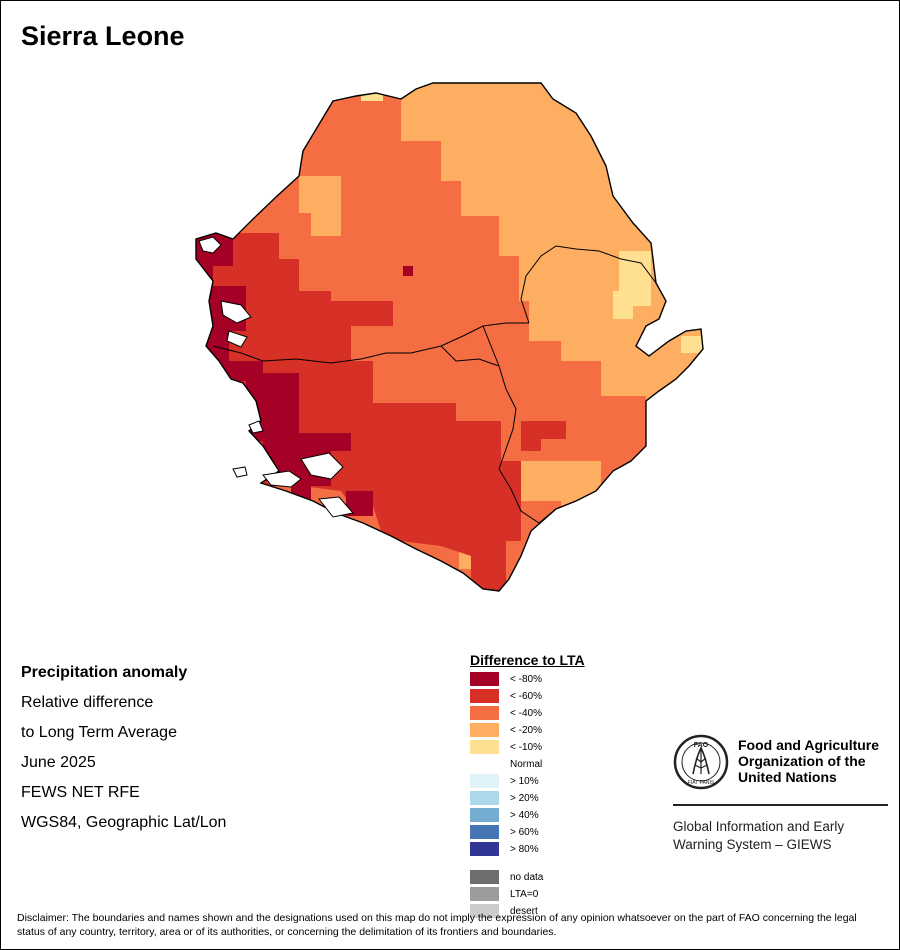 The width and height of the screenshot is (900, 950). What do you see at coordinates (506, 696) in the screenshot?
I see `legend-item-lt-60: < -60%` at bounding box center [506, 696].